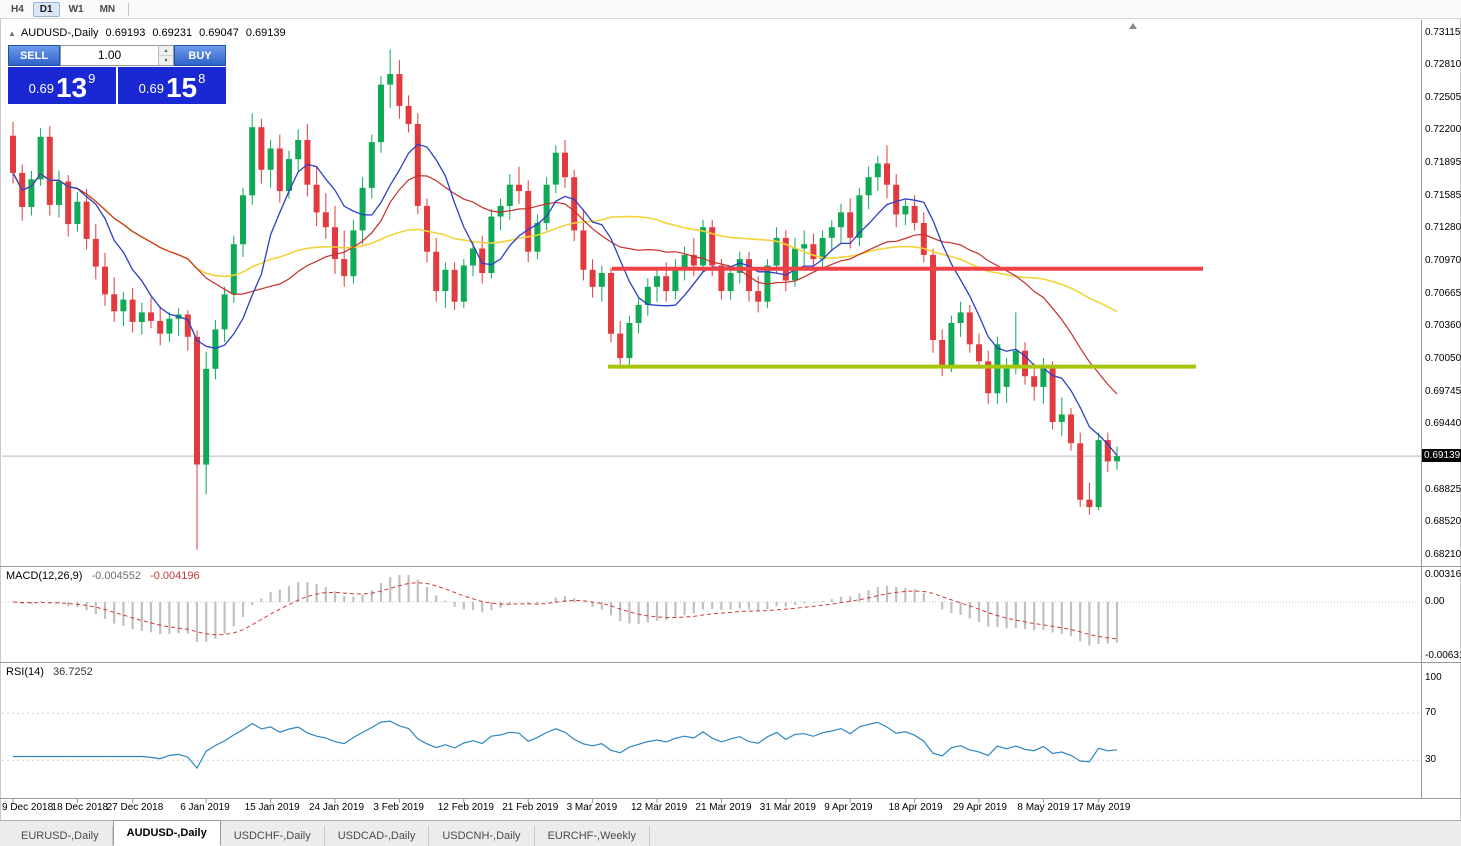  What do you see at coordinates (34, 55) in the screenshot?
I see `sell-button: SELL` at bounding box center [34, 55].